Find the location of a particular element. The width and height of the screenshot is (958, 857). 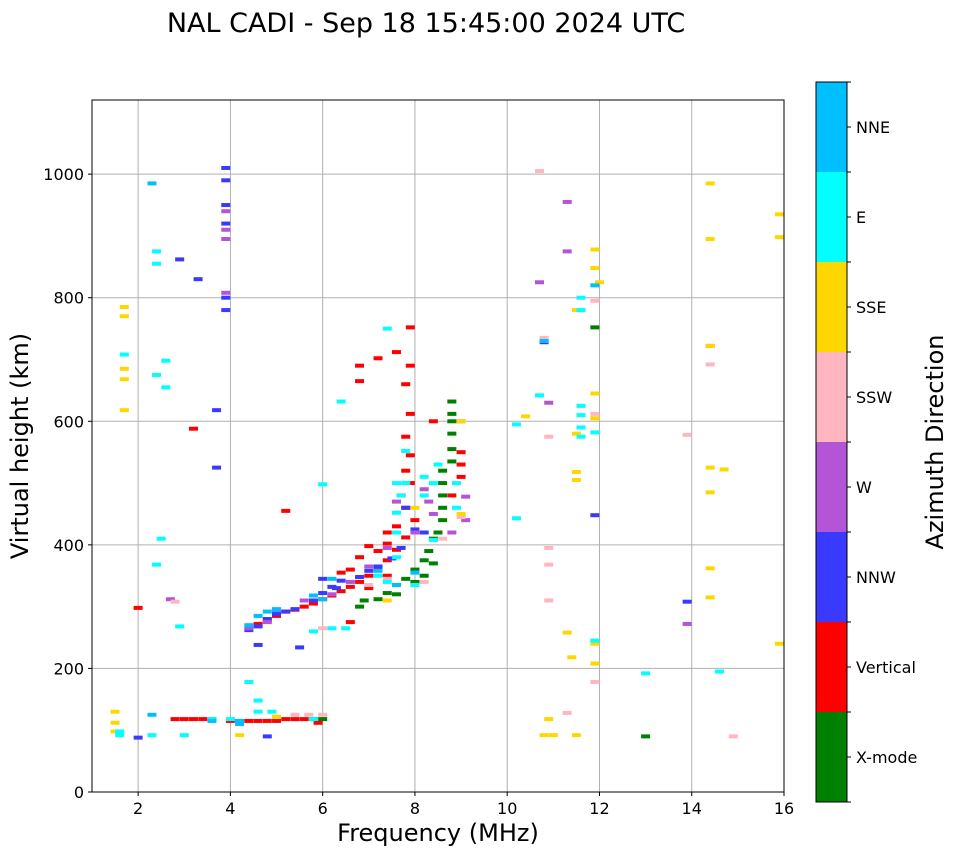

y-tick-label: 1000 is located at coordinates (63, 174).